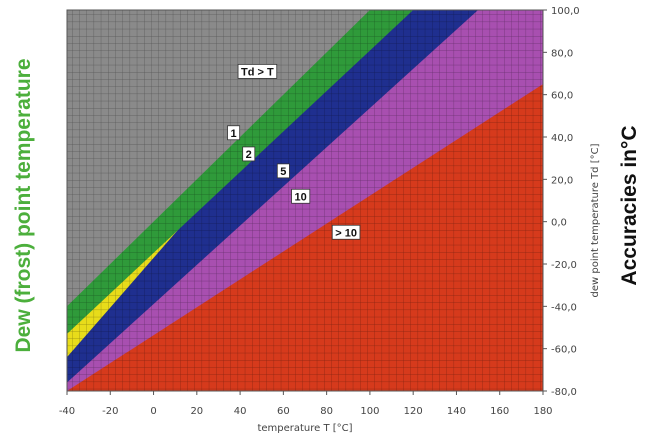  I want to click on x-tick-label: 80, so click(326, 411).